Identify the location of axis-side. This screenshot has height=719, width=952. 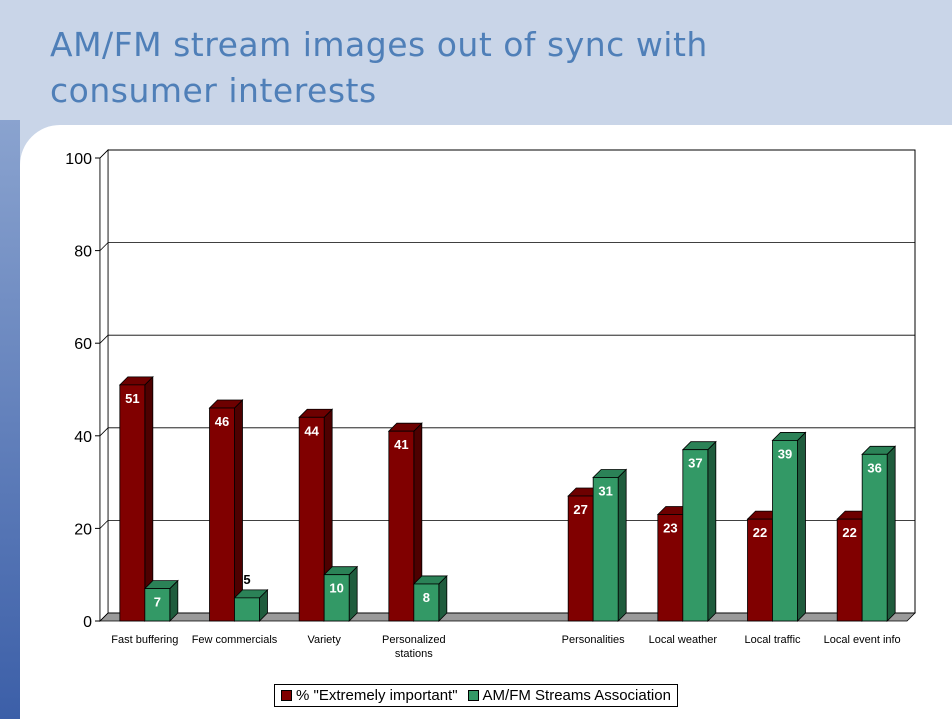
(104, 385).